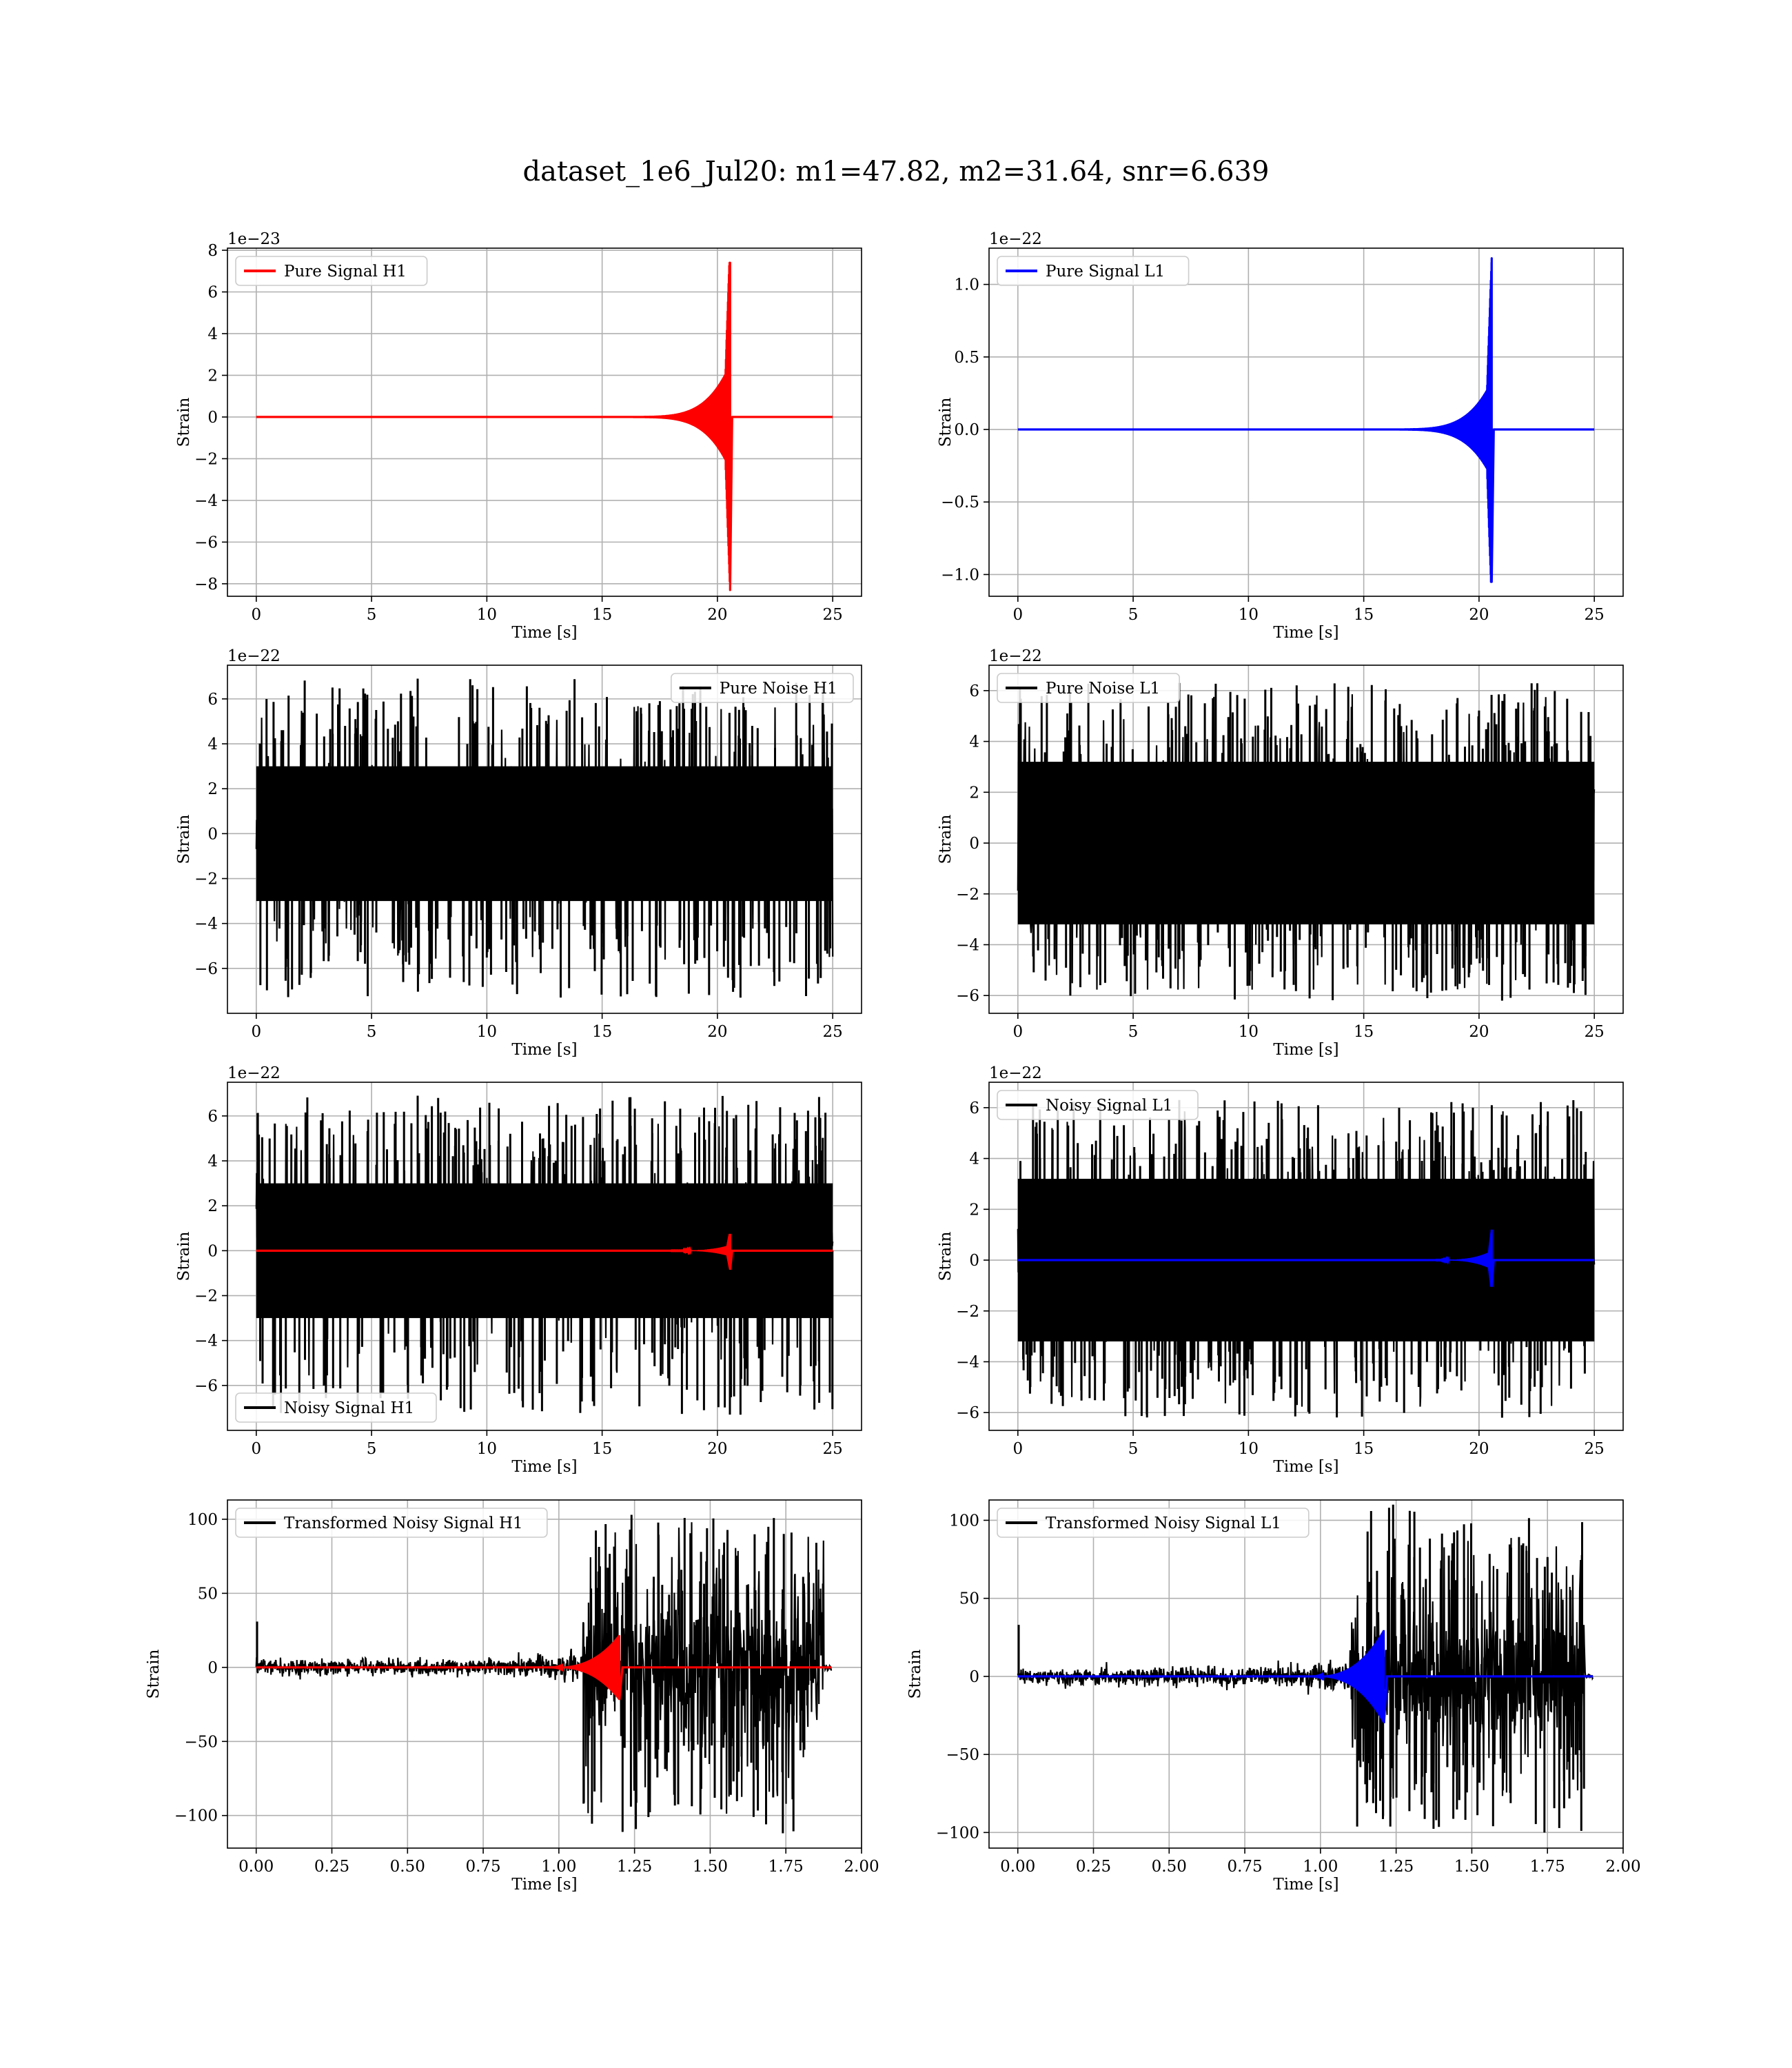 The height and width of the screenshot is (2068, 1792). I want to click on noisy-signal-h1-offset-multiplier: 1e−22, so click(254, 1073).